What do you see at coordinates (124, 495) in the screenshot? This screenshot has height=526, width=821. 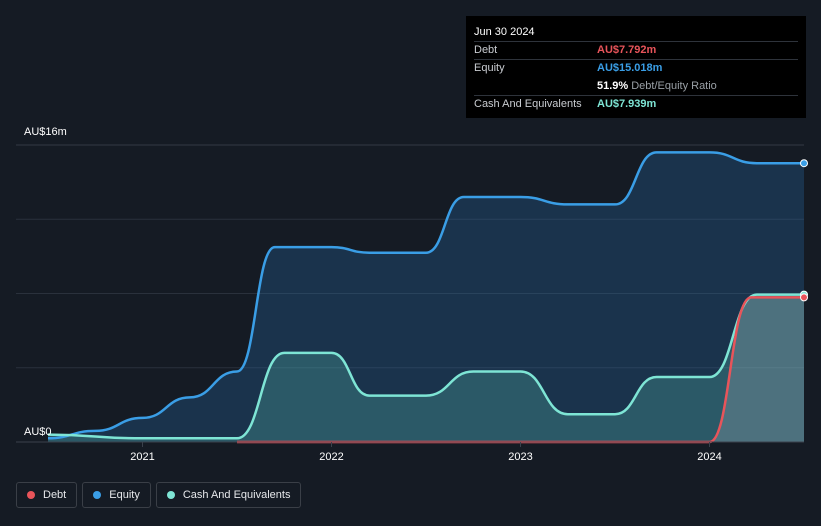 I see `legend-label-equity: Equity` at bounding box center [124, 495].